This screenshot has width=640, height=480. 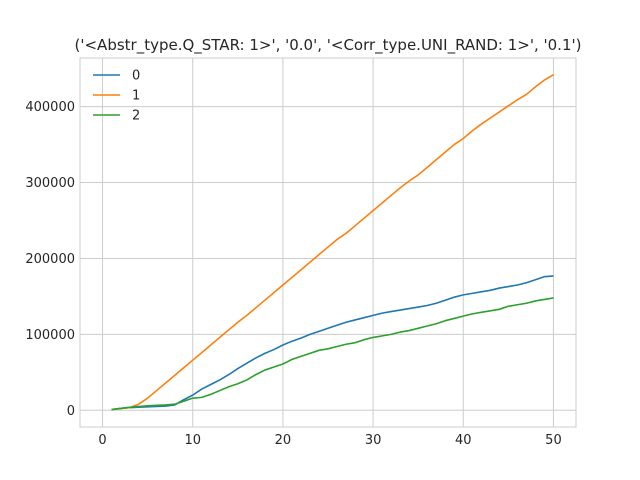 What do you see at coordinates (50, 183) in the screenshot?
I see `y-tick-label: 300000` at bounding box center [50, 183].